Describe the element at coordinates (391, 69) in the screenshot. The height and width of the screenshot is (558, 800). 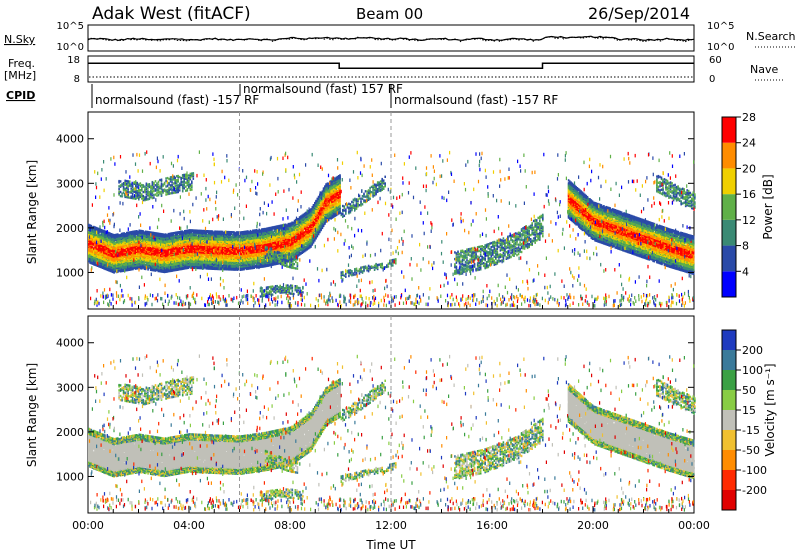
I see `frequency-panel-frame` at that location.